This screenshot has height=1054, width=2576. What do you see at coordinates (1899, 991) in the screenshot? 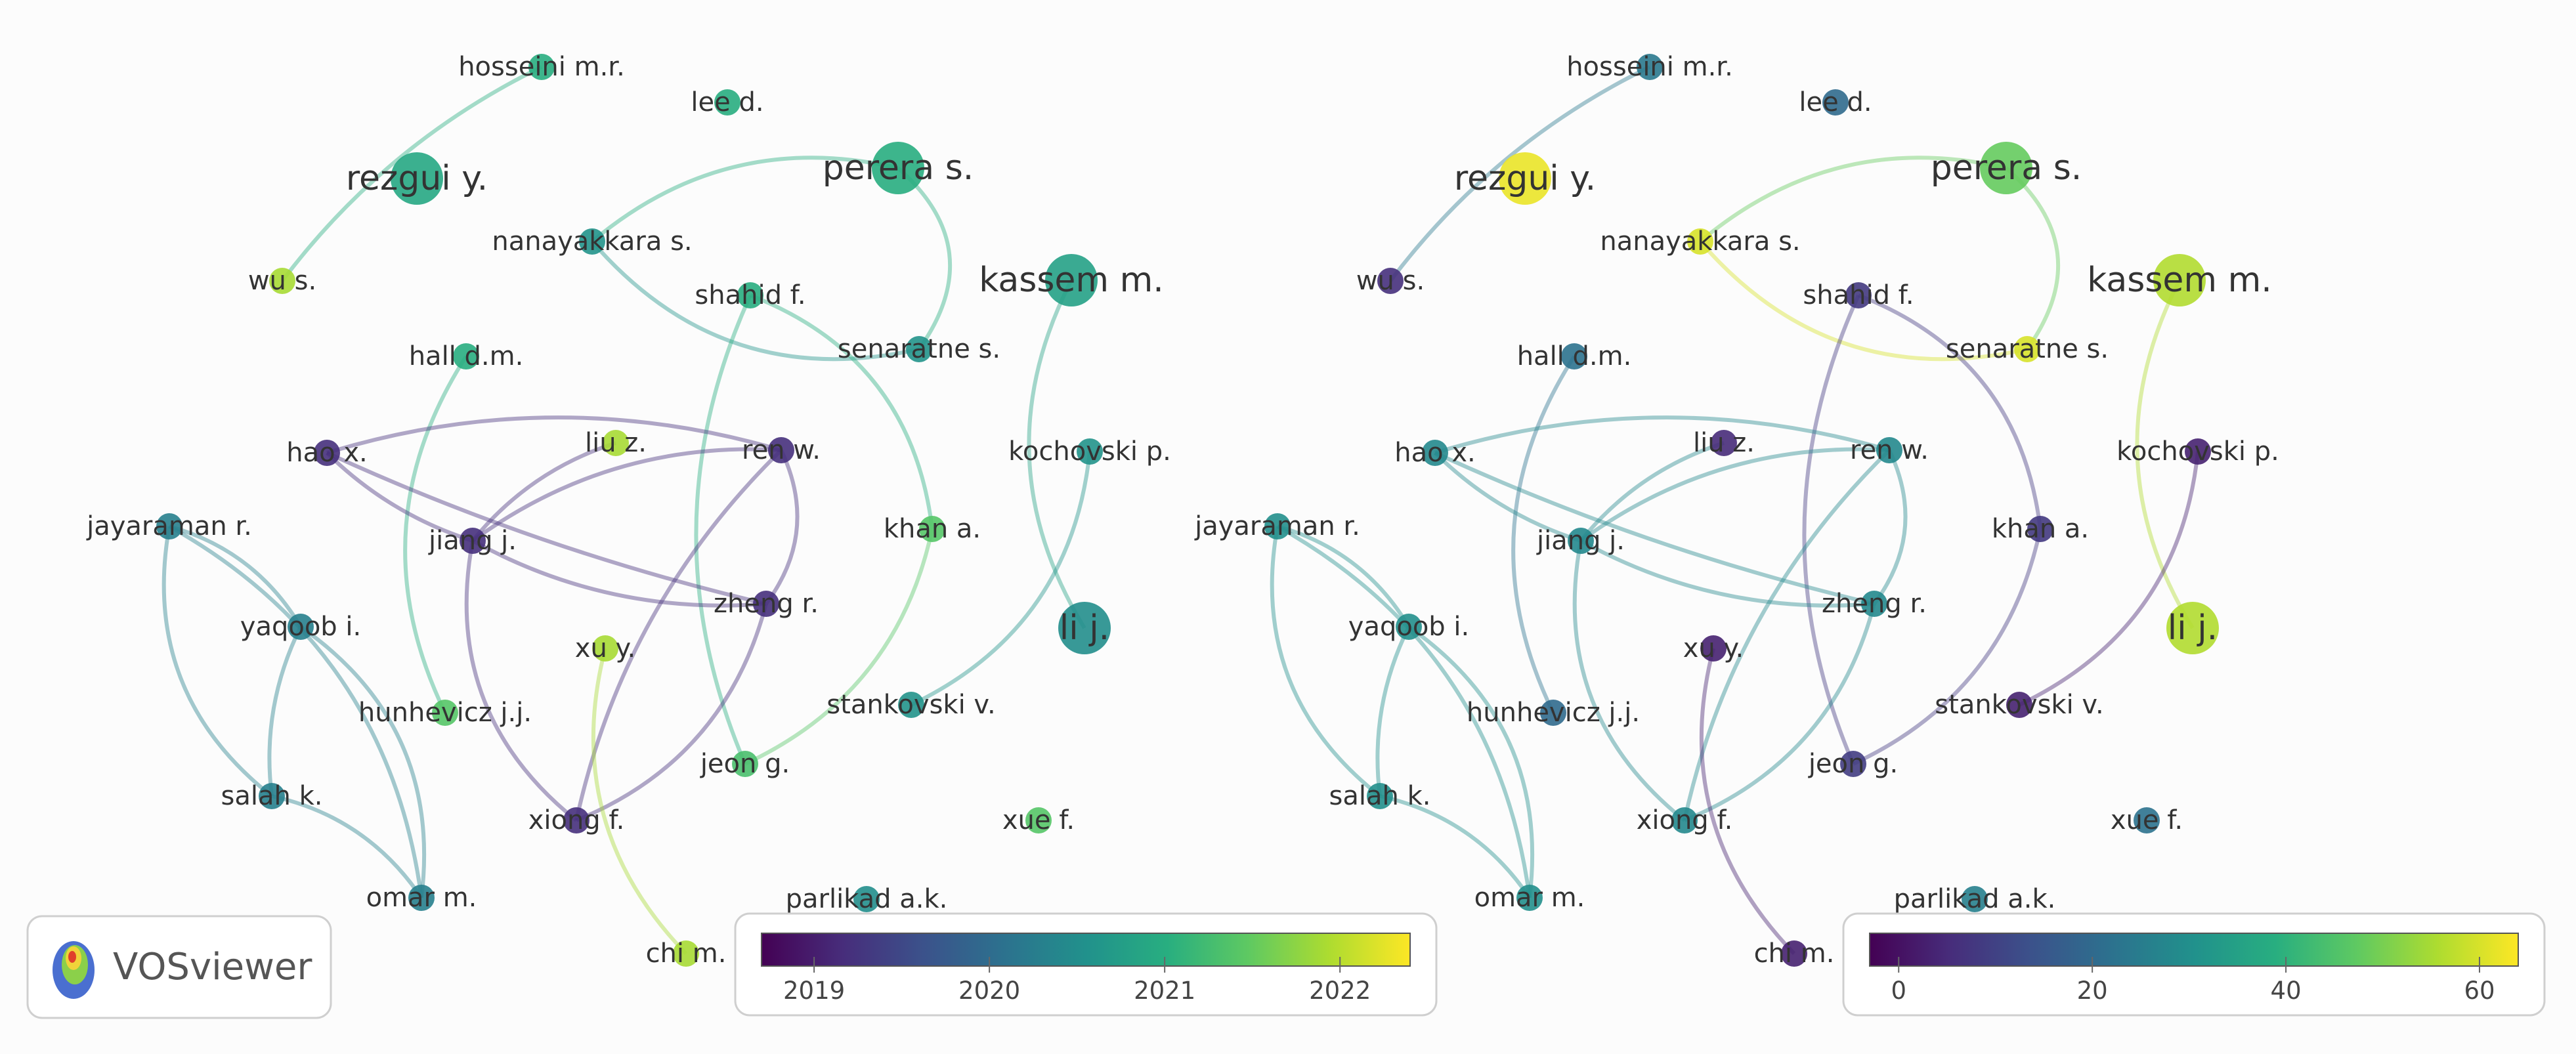
I see `colorbar-tick-label: 0` at bounding box center [1899, 991].